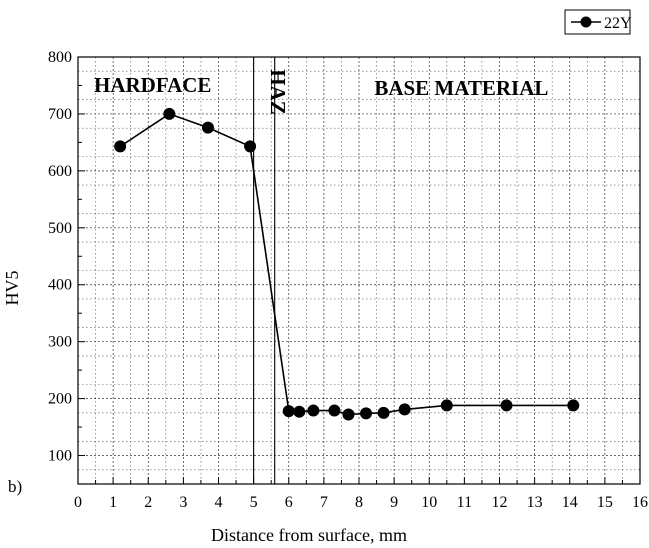  Describe the element at coordinates (605, 502) in the screenshot. I see `x-tick-label: 15` at that location.